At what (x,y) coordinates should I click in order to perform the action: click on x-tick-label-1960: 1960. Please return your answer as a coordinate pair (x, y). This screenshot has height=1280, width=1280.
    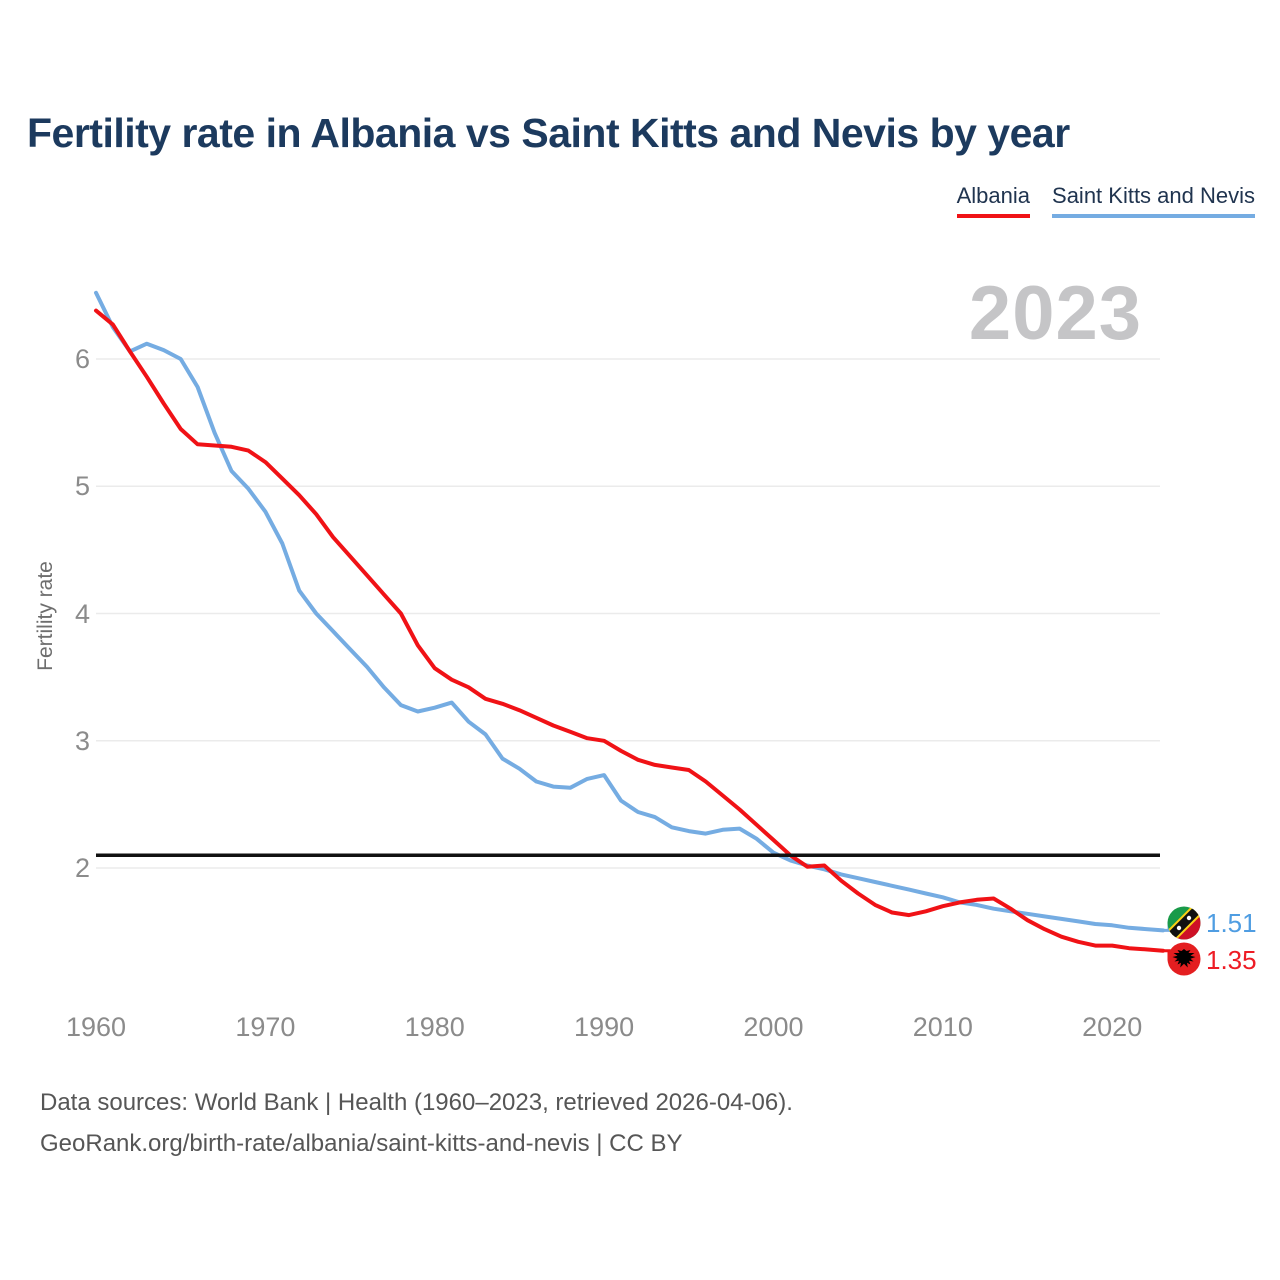
    Looking at the image, I should click on (96, 1027).